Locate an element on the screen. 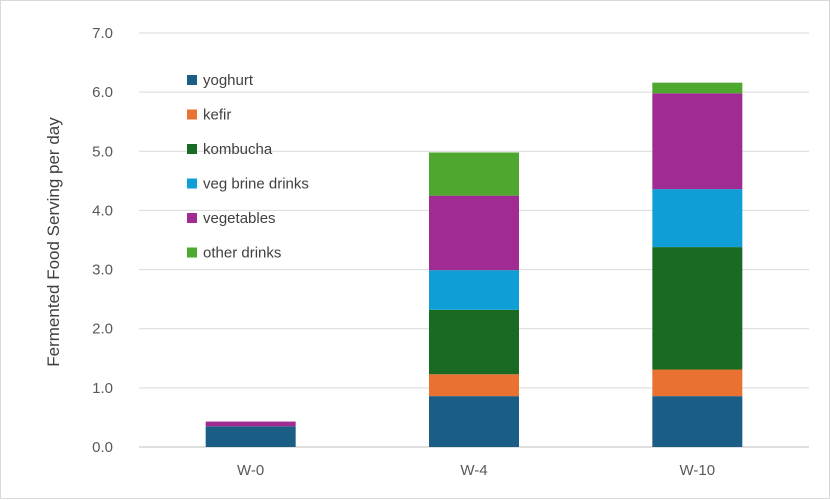 This screenshot has height=500, width=830. y-tick-label: 2.0 is located at coordinates (102, 329).